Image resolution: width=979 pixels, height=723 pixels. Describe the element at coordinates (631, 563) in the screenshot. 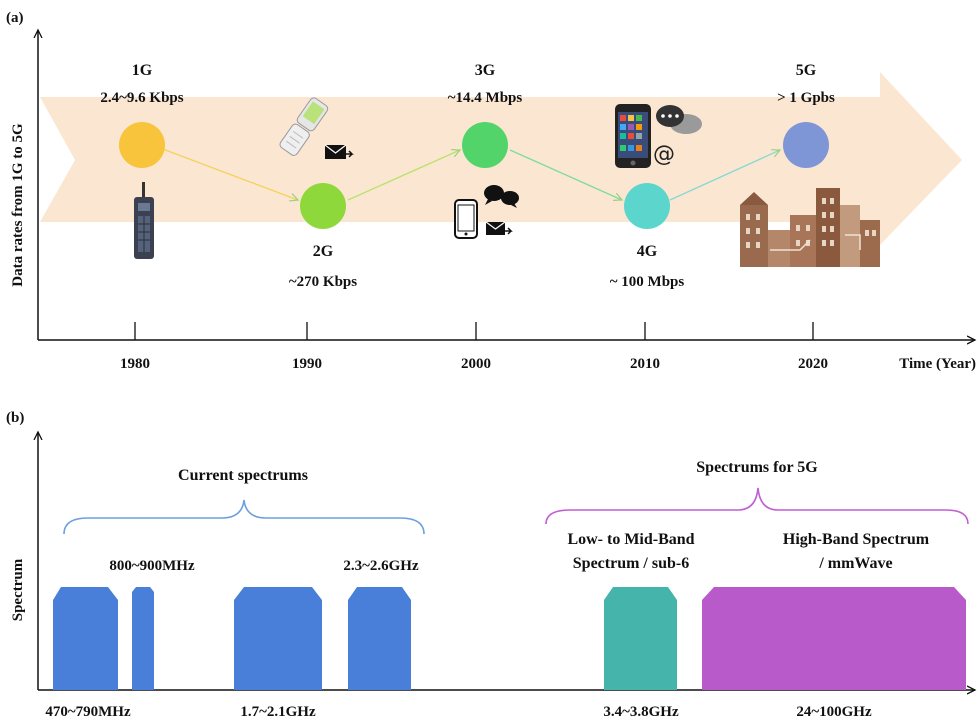

I see `low-mid-band-label-line2: Spectrum / sub-6` at that location.